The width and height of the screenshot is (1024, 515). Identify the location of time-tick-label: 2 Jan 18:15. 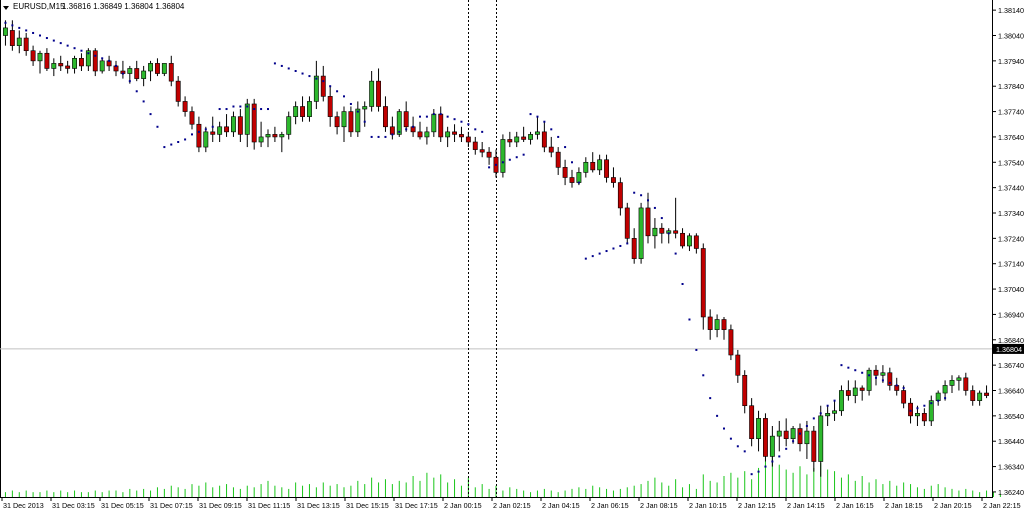
(904, 505).